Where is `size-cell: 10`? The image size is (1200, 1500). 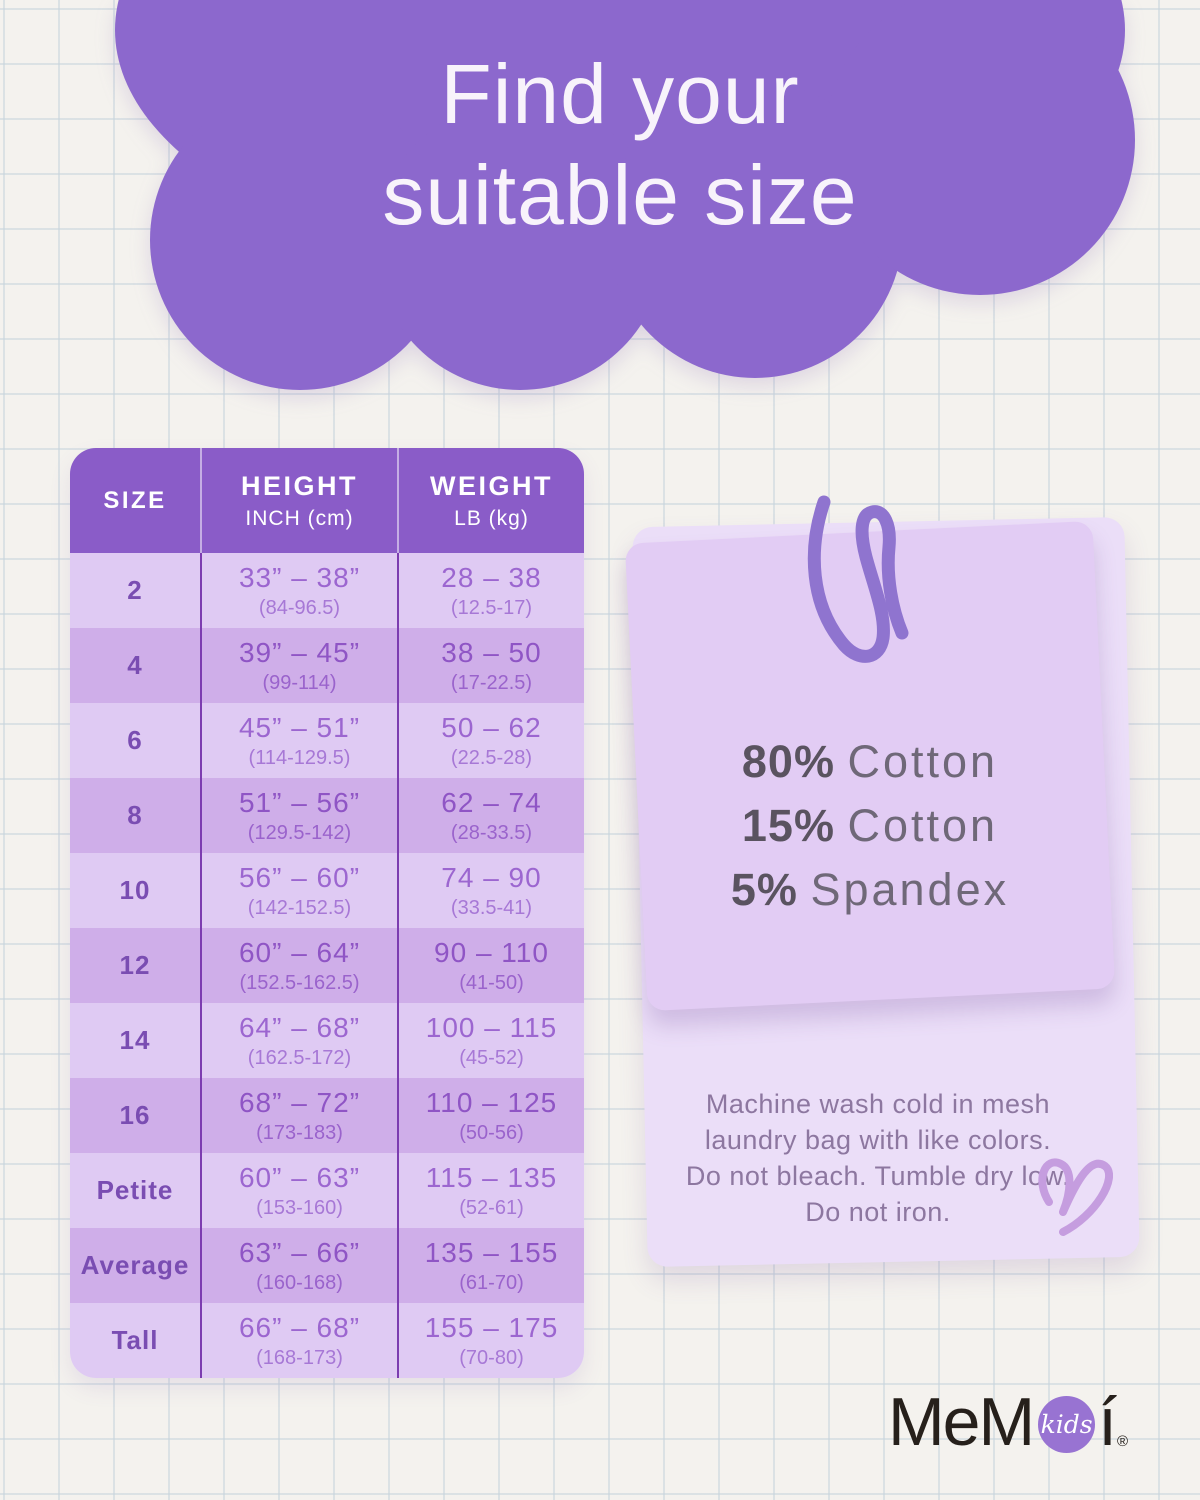 size-cell: 10 is located at coordinates (135, 890).